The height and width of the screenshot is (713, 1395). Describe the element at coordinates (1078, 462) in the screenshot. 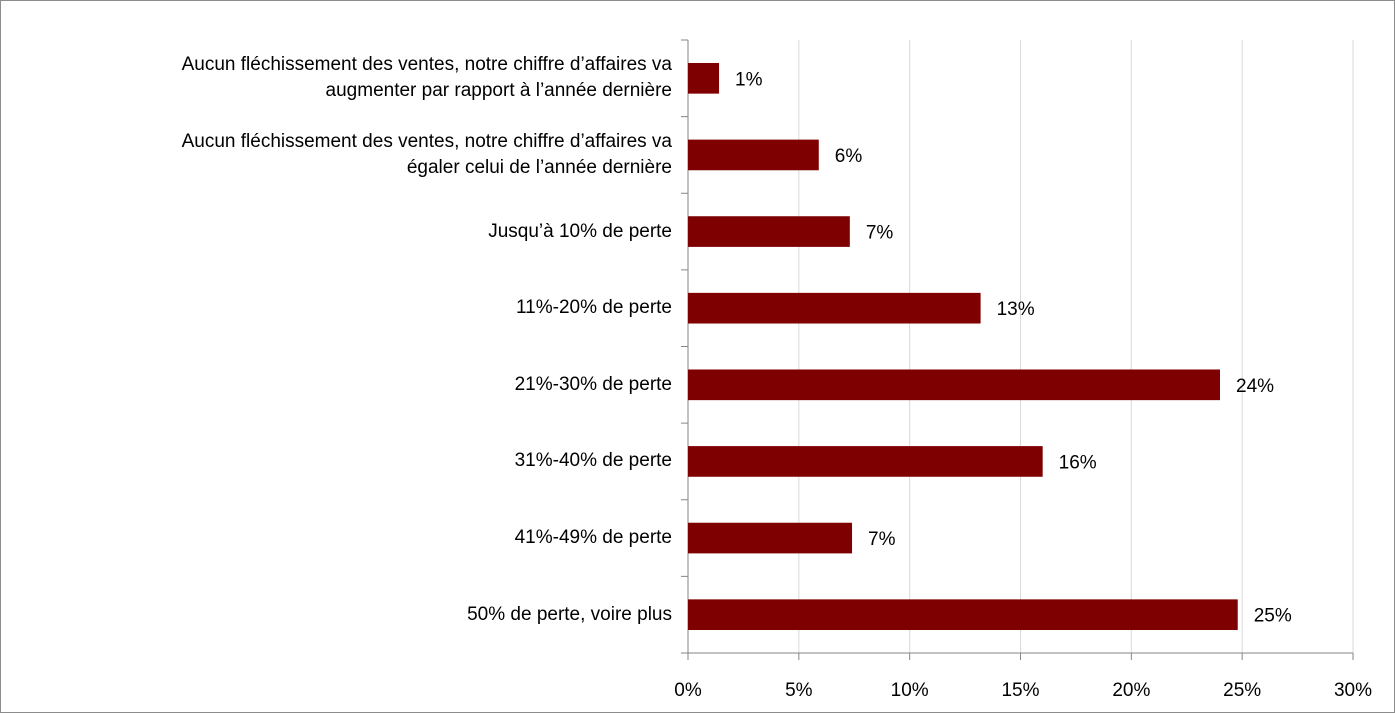

I see `data-label: 16%` at that location.